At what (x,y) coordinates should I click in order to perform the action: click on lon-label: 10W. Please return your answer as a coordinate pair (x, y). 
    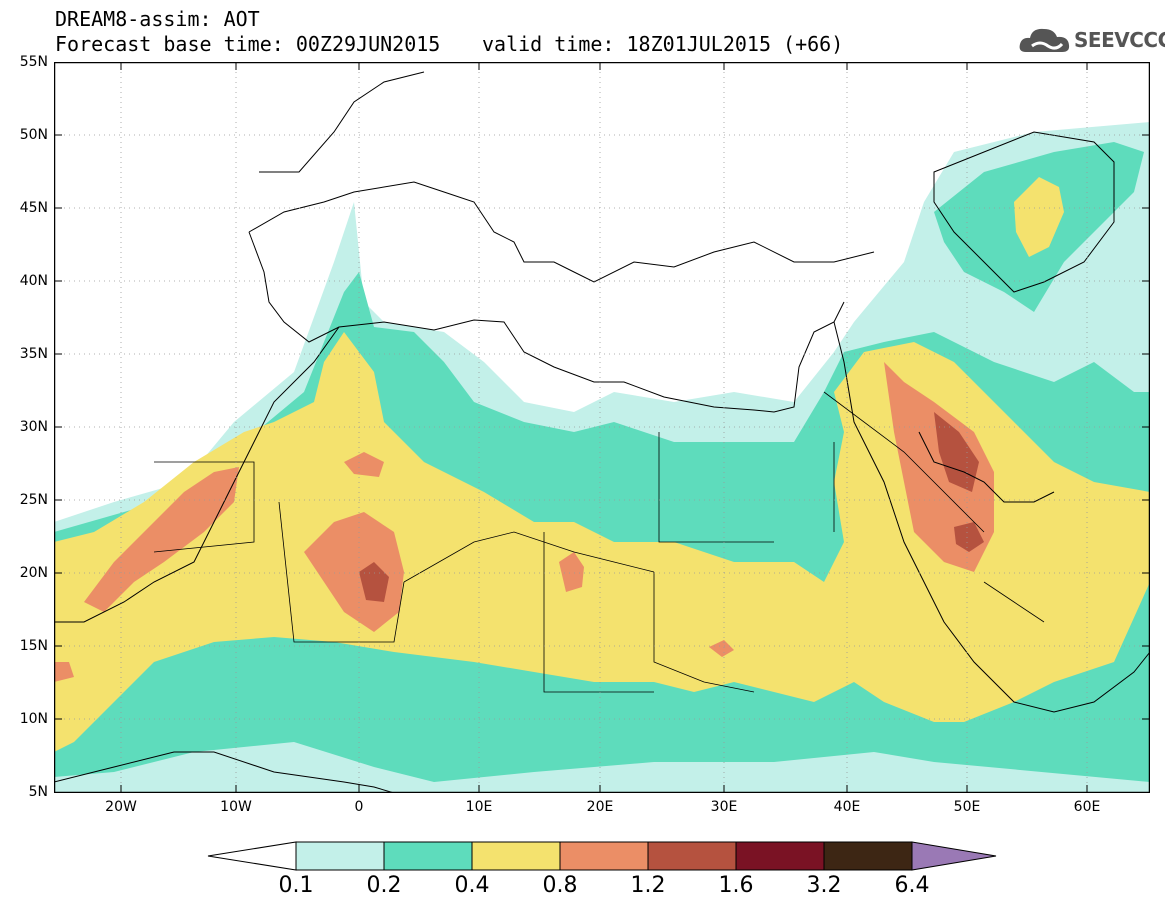
    Looking at the image, I should click on (236, 807).